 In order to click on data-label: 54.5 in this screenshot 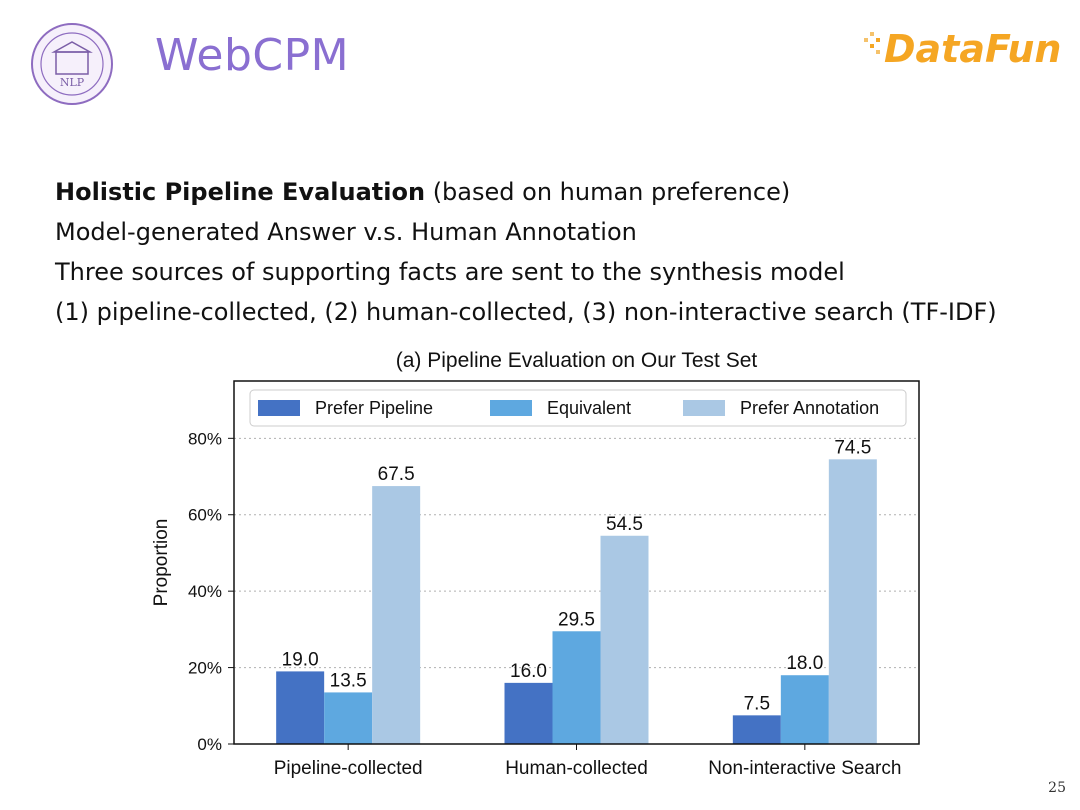, I will do `click(624, 524)`.